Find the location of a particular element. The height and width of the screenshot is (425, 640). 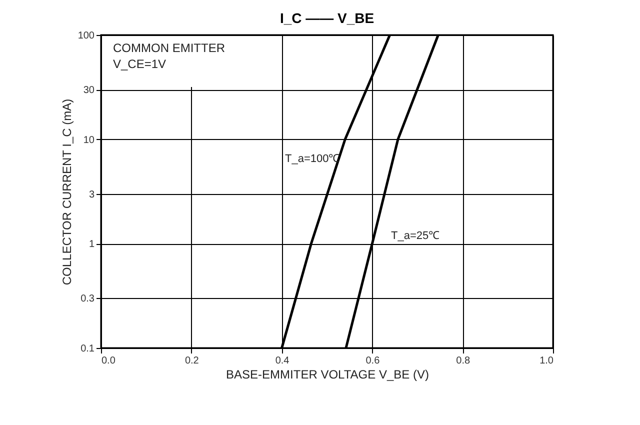

x-tick-label: 1.0 is located at coordinates (547, 361).